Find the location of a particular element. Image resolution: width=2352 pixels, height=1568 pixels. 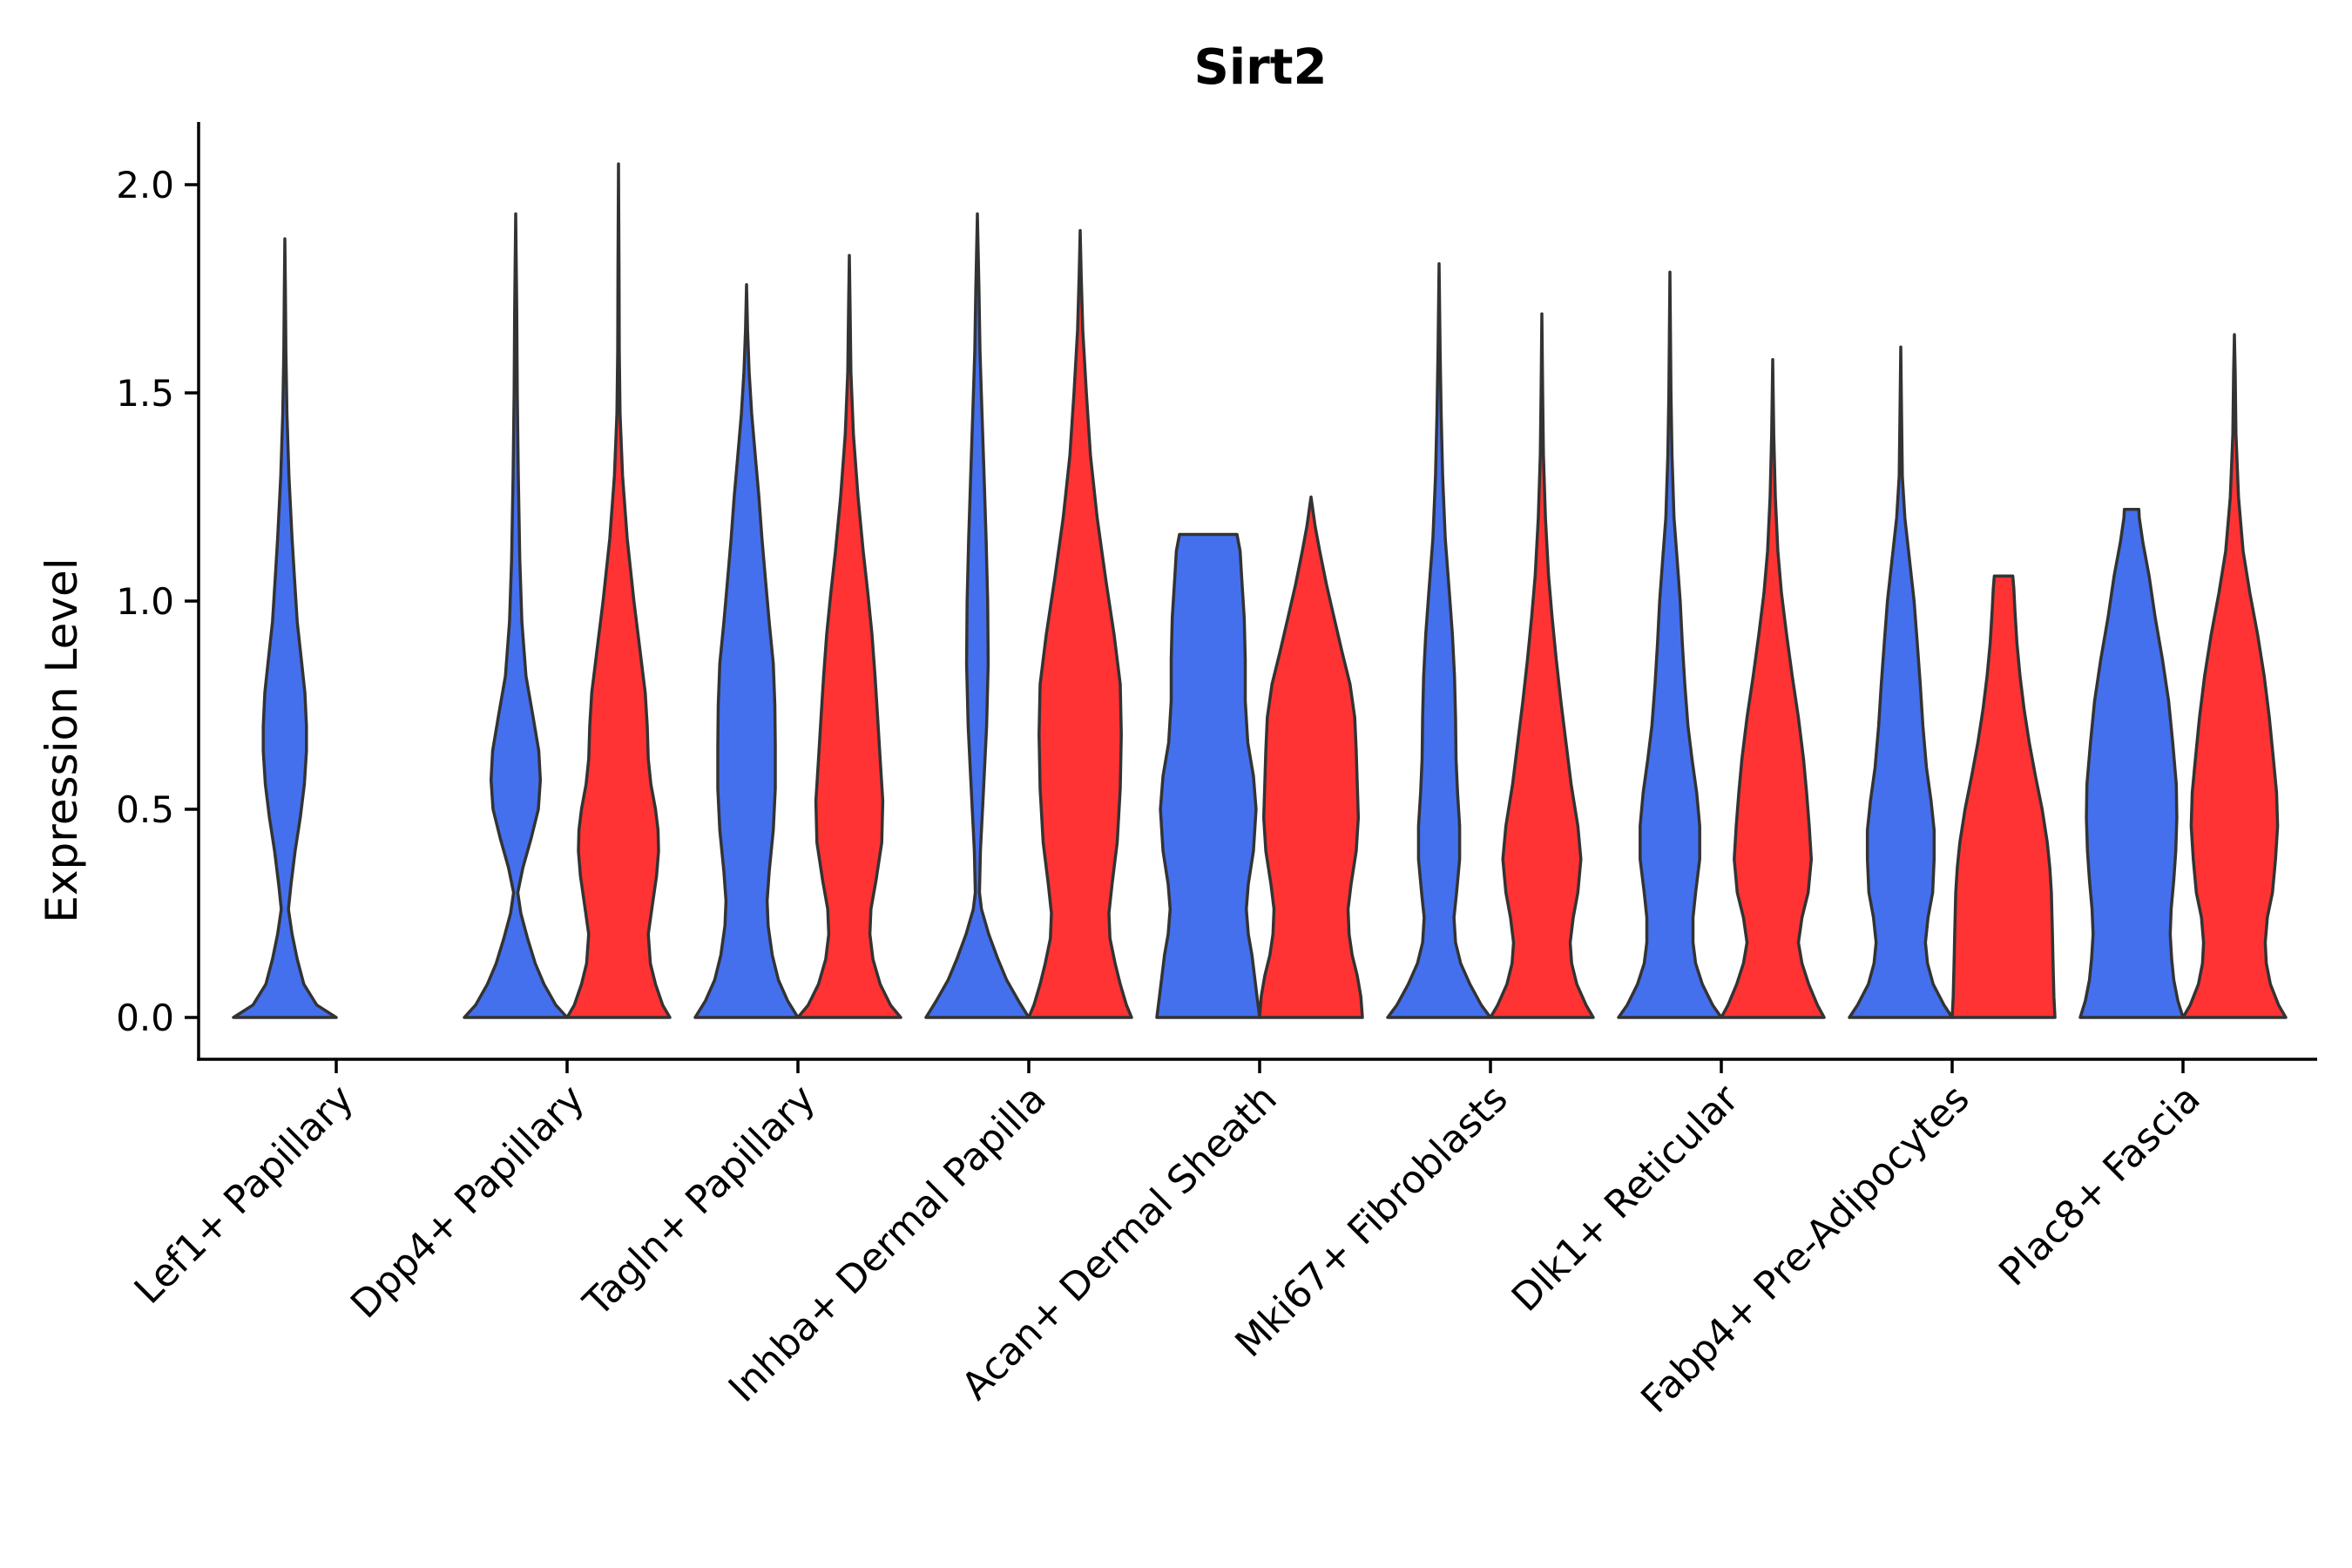

x-tick-label: Tagln+ Papillary is located at coordinates (699, 1201).